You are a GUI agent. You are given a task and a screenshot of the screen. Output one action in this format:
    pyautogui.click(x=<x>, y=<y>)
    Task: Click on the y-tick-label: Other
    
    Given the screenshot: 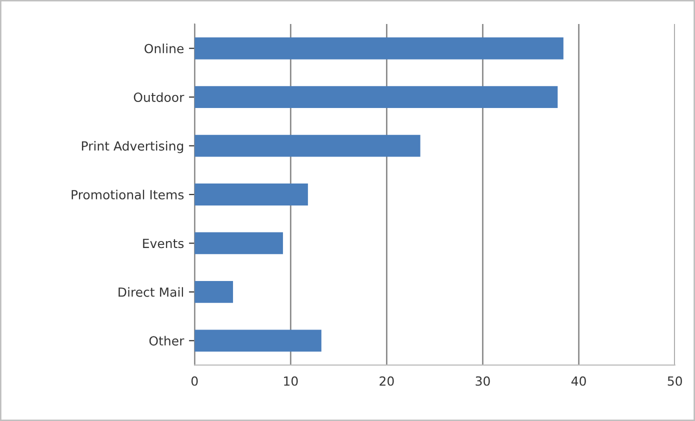 What is the action you would take?
    pyautogui.click(x=166, y=341)
    